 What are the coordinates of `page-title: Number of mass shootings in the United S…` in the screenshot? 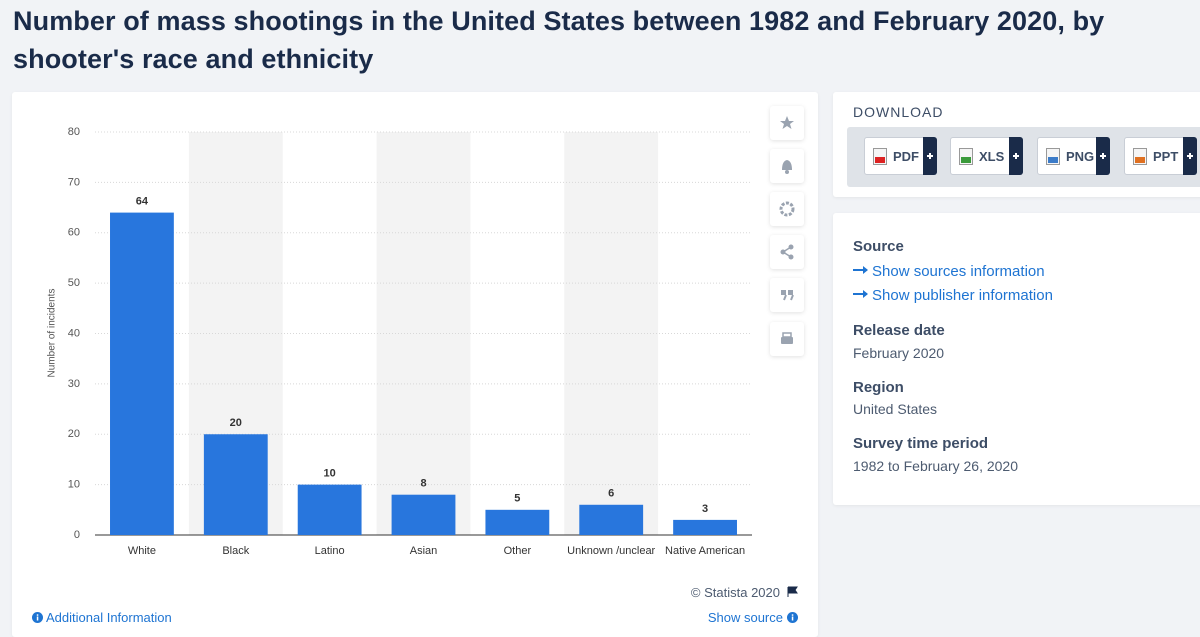 It's located at (559, 40).